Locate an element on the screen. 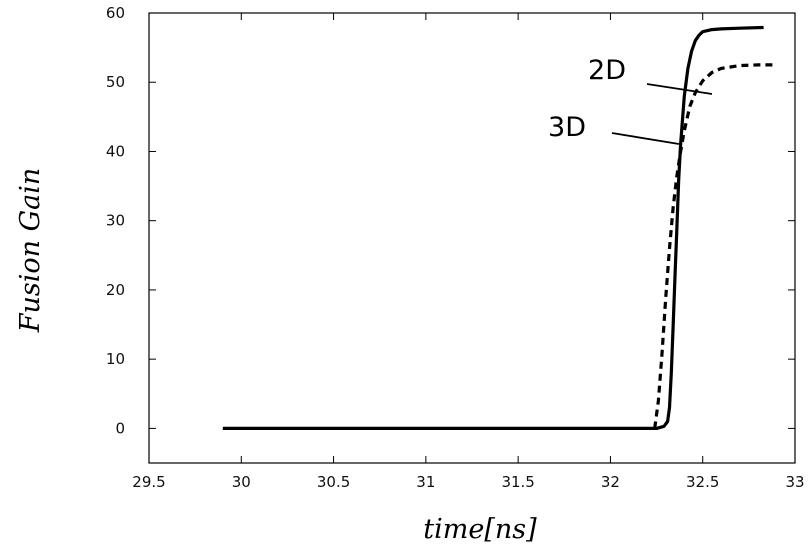  x-tick-label: 29.5 is located at coordinates (148, 482).